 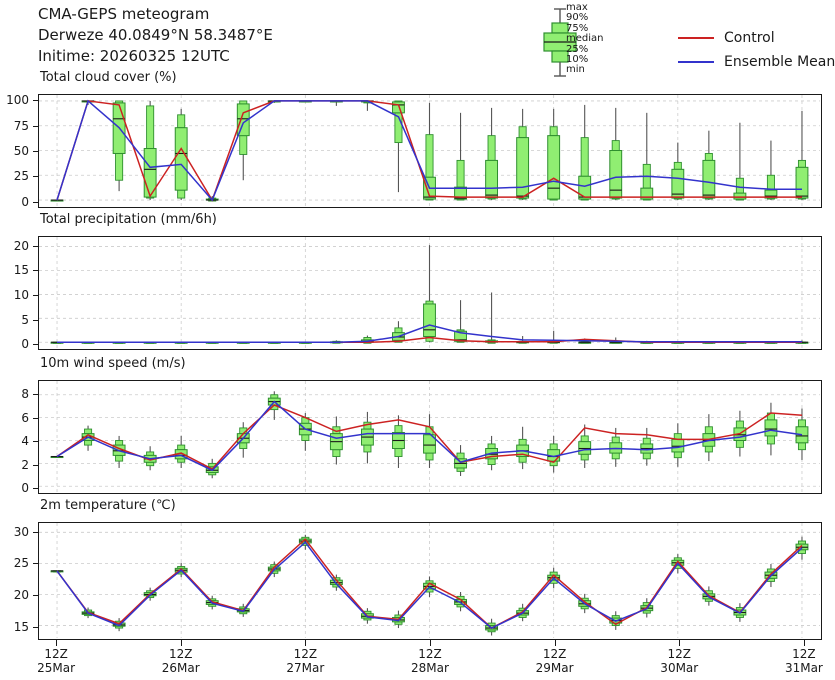 What do you see at coordinates (25, 319) in the screenshot?
I see `y-tick-label: 5` at bounding box center [25, 319].